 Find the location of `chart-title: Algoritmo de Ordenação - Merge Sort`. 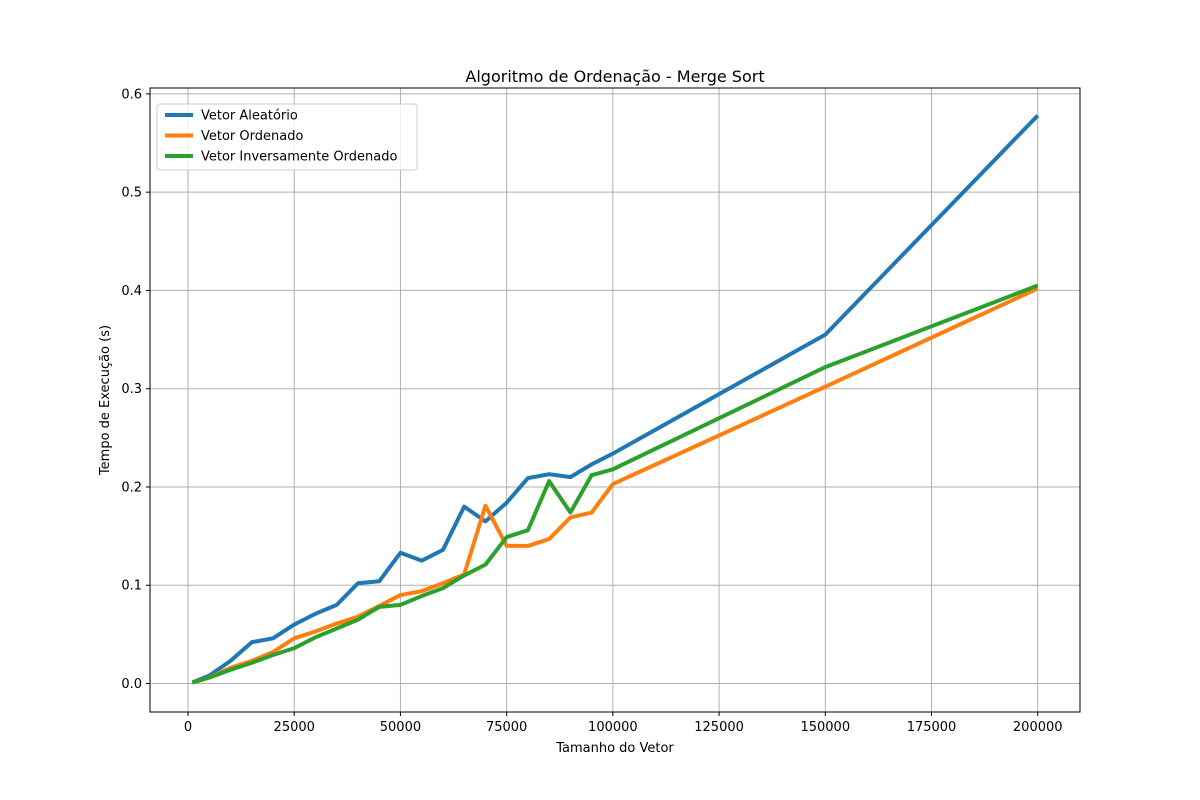

chart-title: Algoritmo de Ordenação - Merge Sort is located at coordinates (614, 76).